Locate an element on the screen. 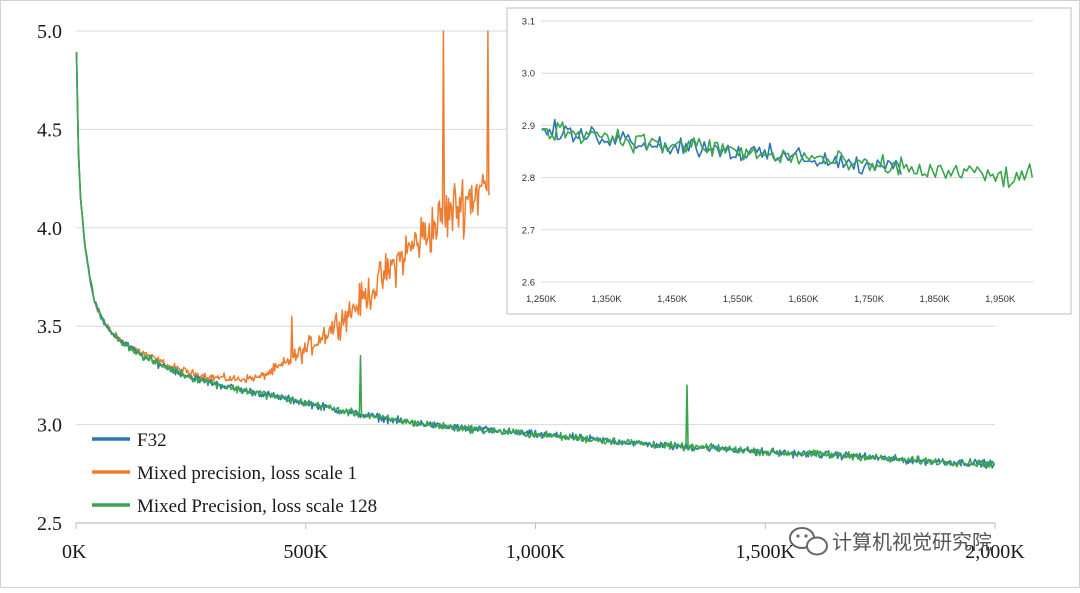 The width and height of the screenshot is (1080, 593). inset-y-tick-labels: 2.6 2.7 2.8 2.9 3.0 3.1 is located at coordinates (528, 153).